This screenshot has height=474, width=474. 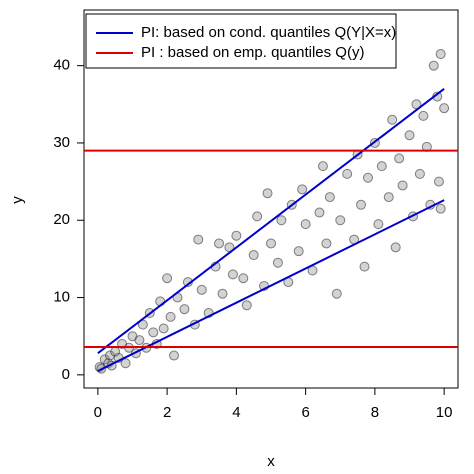 I want to click on legend-label: PI: based on cond. quantiles Q(Y|X=x), so click(x=268, y=32).